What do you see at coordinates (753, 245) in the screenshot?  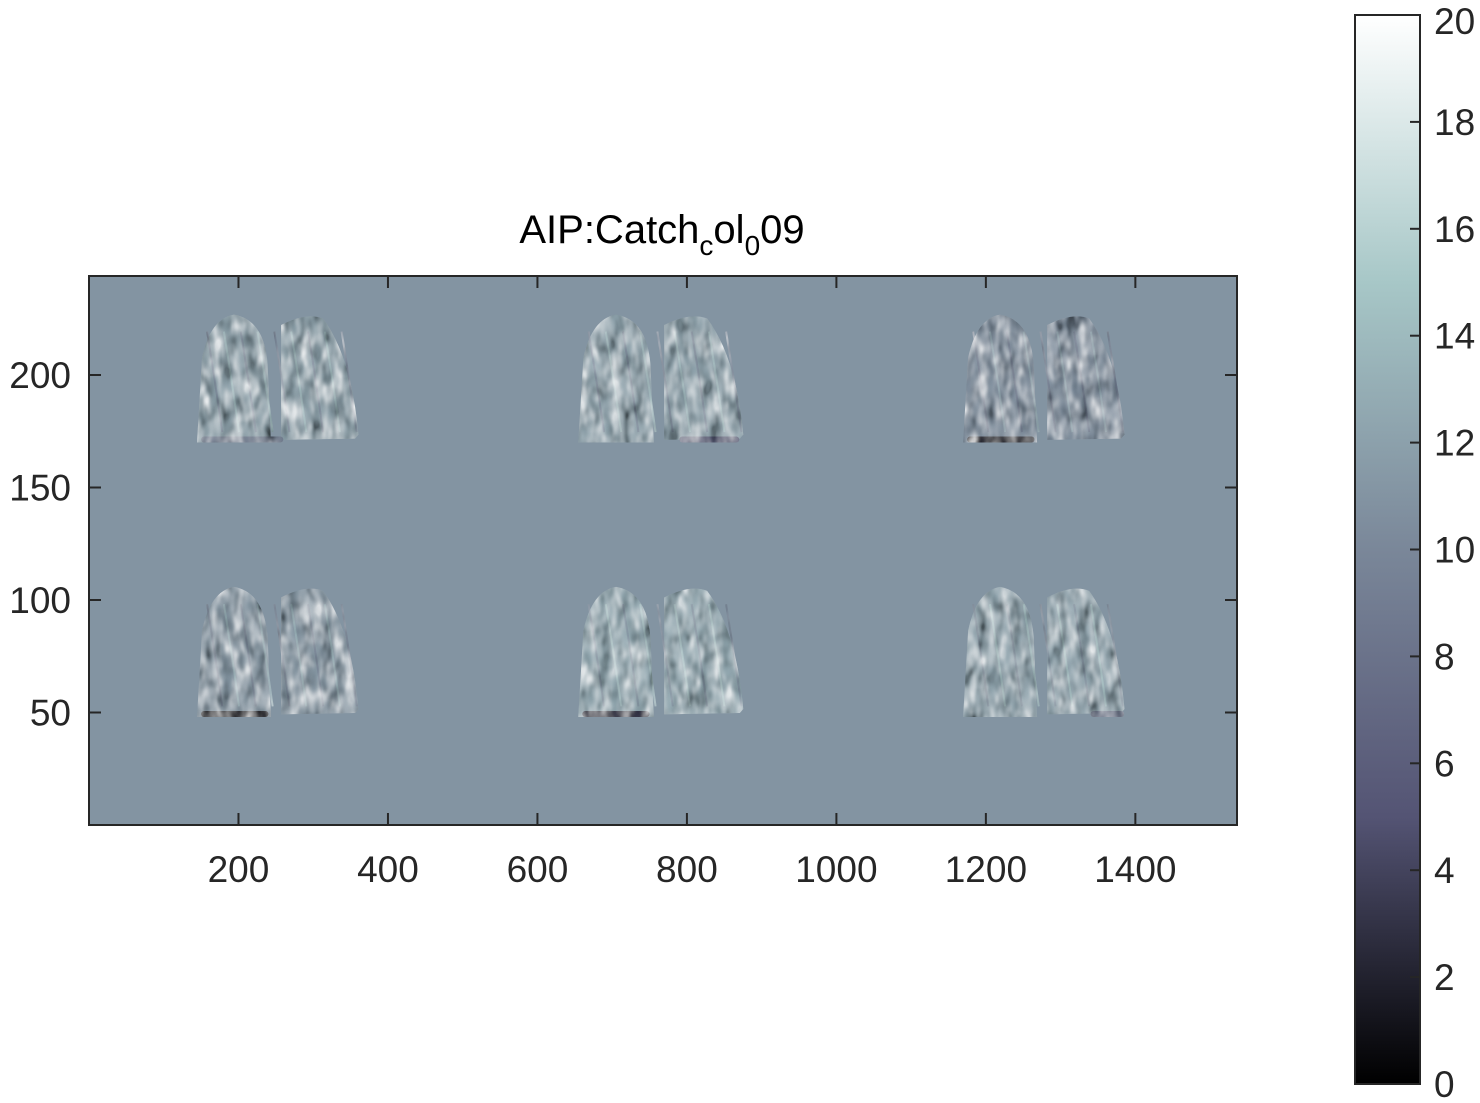 I see `title-part: 0` at bounding box center [753, 245].